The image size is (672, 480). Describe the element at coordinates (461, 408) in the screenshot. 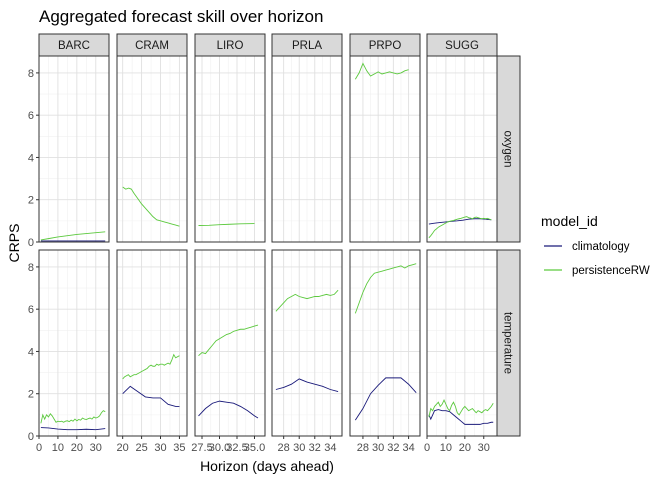

I see `series-line-persistenceRW-sugg-temperature` at that location.